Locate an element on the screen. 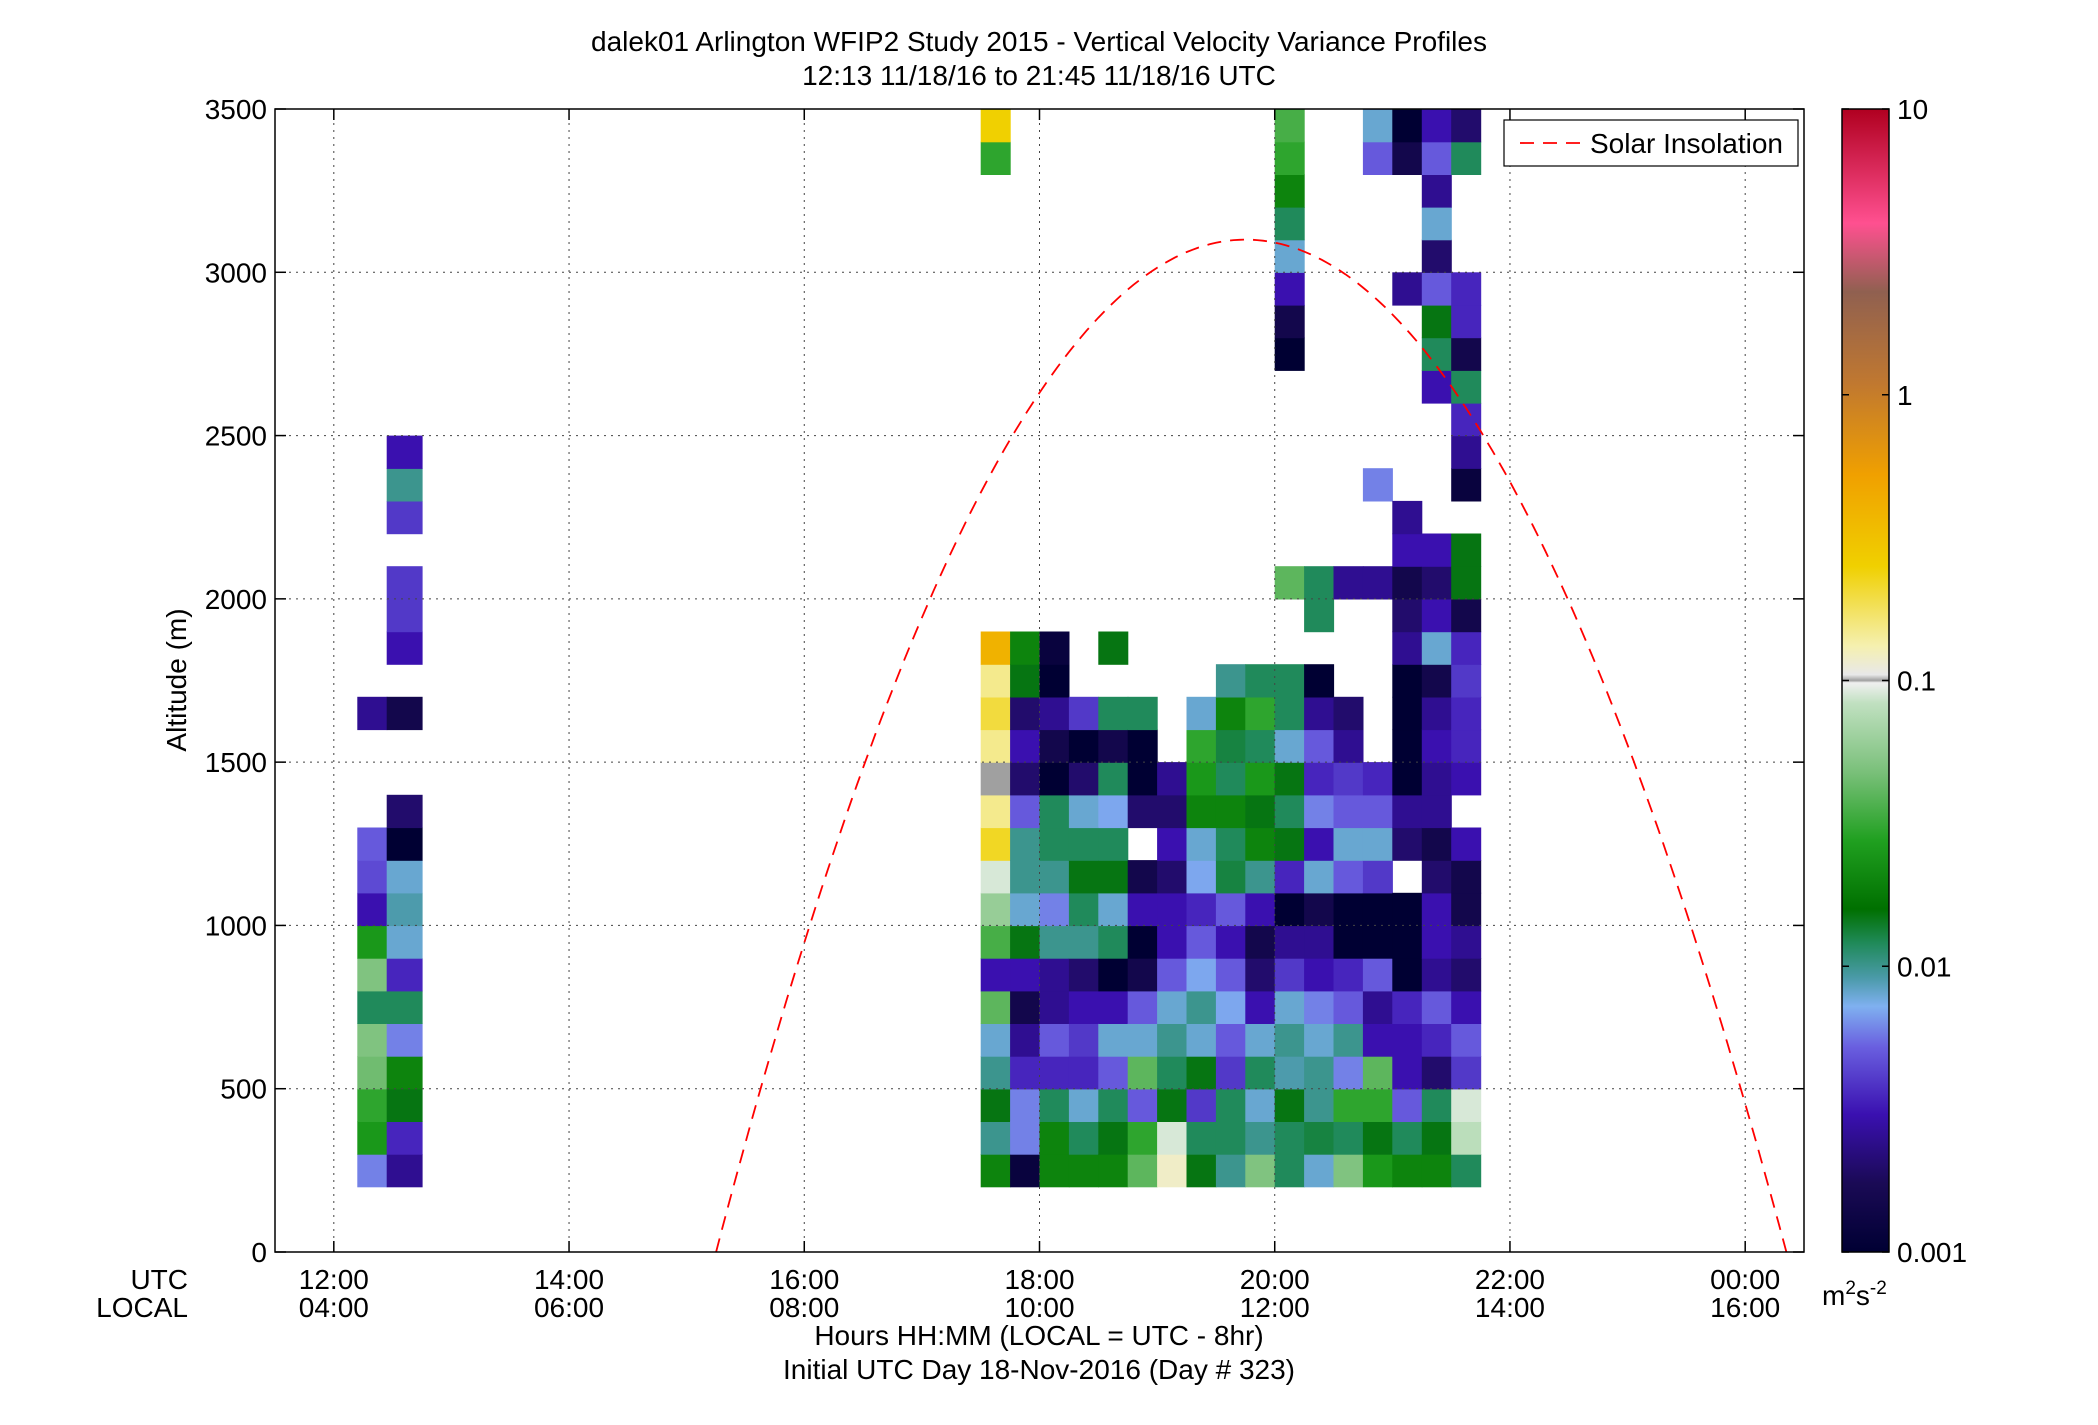 The image size is (2098, 1425). heat-cell-p15-b18 is located at coordinates (1377, 583).